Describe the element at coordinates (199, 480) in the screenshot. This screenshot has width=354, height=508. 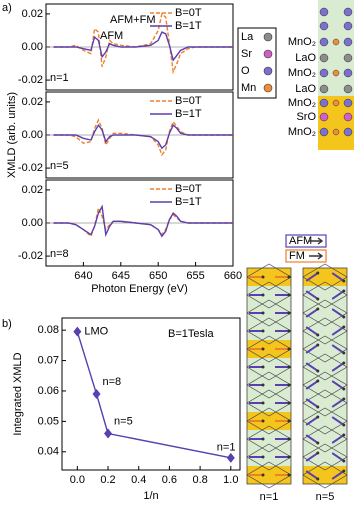
I see `x-tick-label: 0.8` at that location.